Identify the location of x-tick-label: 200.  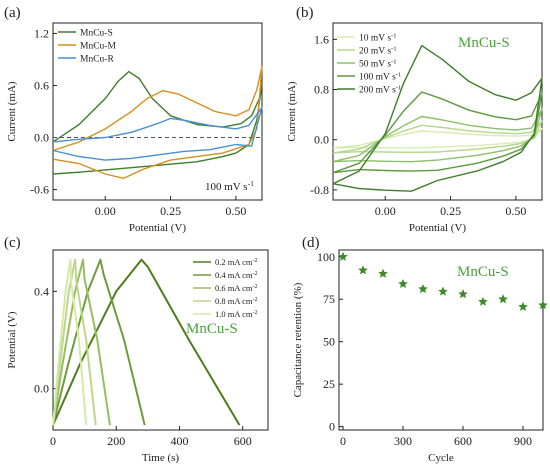
(116, 441).